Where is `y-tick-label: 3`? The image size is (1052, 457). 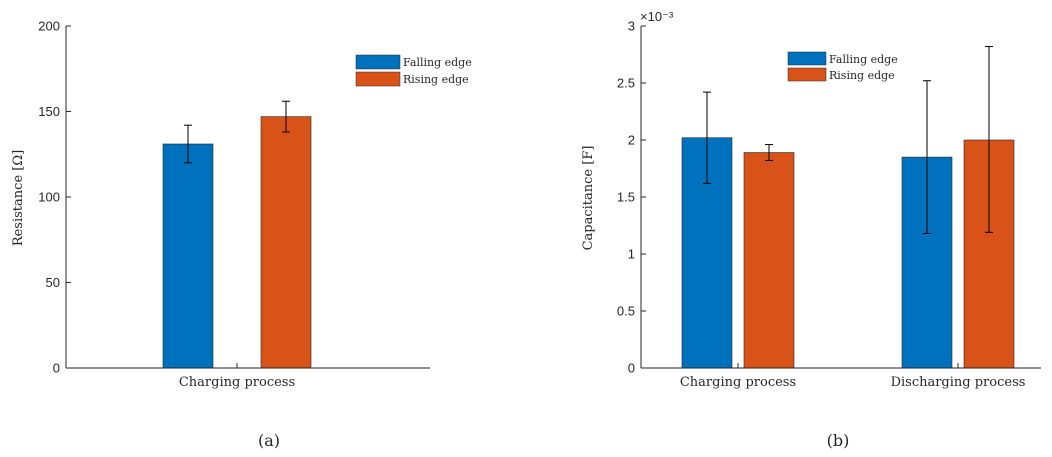 y-tick-label: 3 is located at coordinates (631, 26).